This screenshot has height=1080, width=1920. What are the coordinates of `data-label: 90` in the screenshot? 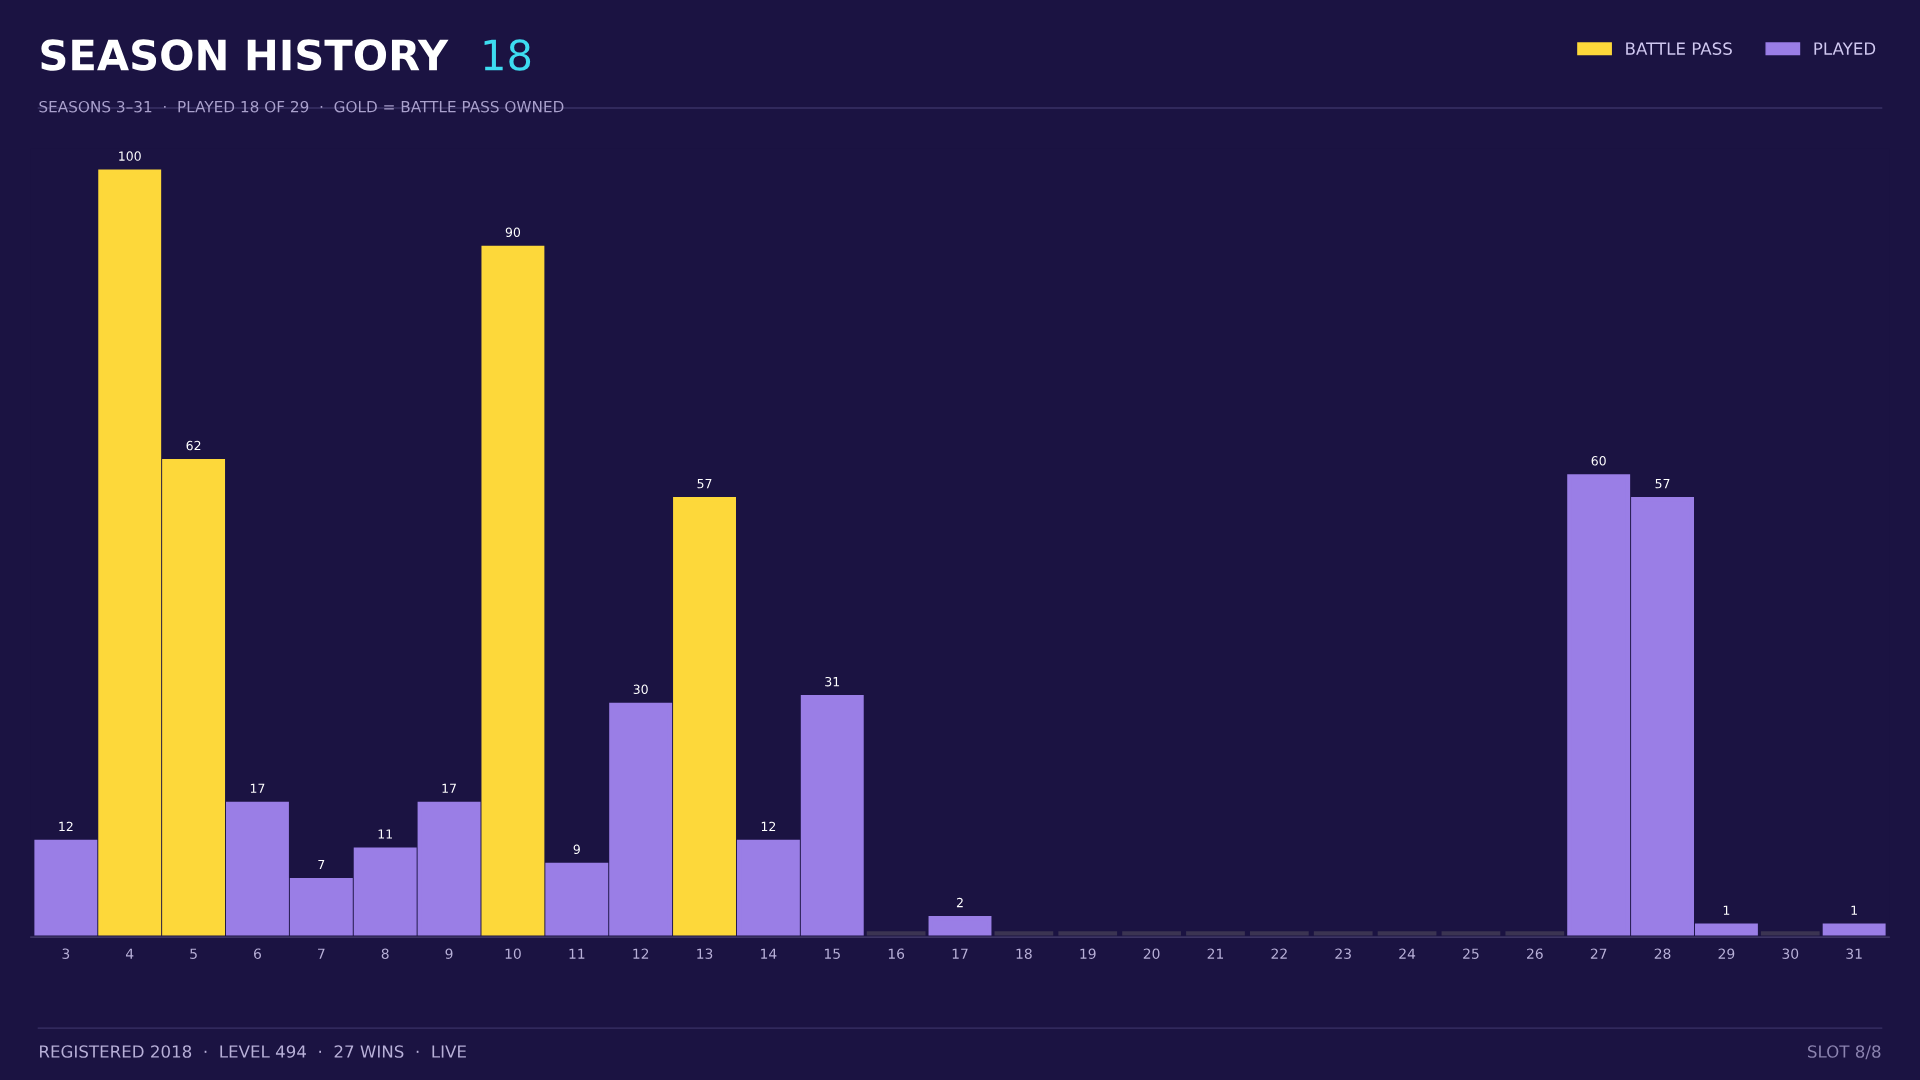 It's located at (513, 232).